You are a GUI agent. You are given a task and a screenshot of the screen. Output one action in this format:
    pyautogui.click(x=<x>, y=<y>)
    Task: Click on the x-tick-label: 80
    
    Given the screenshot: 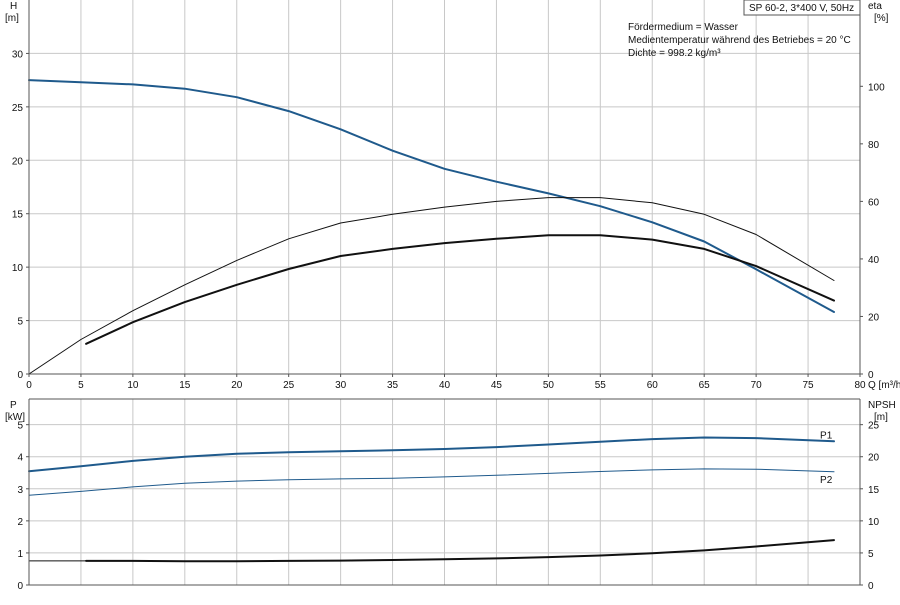 What is the action you would take?
    pyautogui.click(x=860, y=385)
    